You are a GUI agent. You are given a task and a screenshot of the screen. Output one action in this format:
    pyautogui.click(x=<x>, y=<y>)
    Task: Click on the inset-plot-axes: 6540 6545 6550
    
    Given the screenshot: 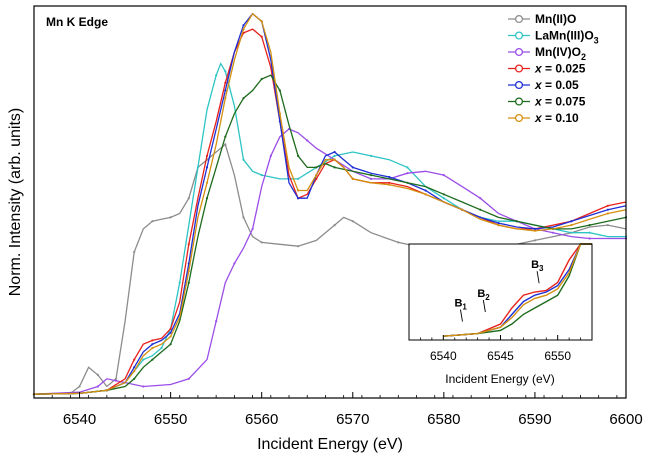 What is the action you would take?
    pyautogui.click(x=500, y=349)
    